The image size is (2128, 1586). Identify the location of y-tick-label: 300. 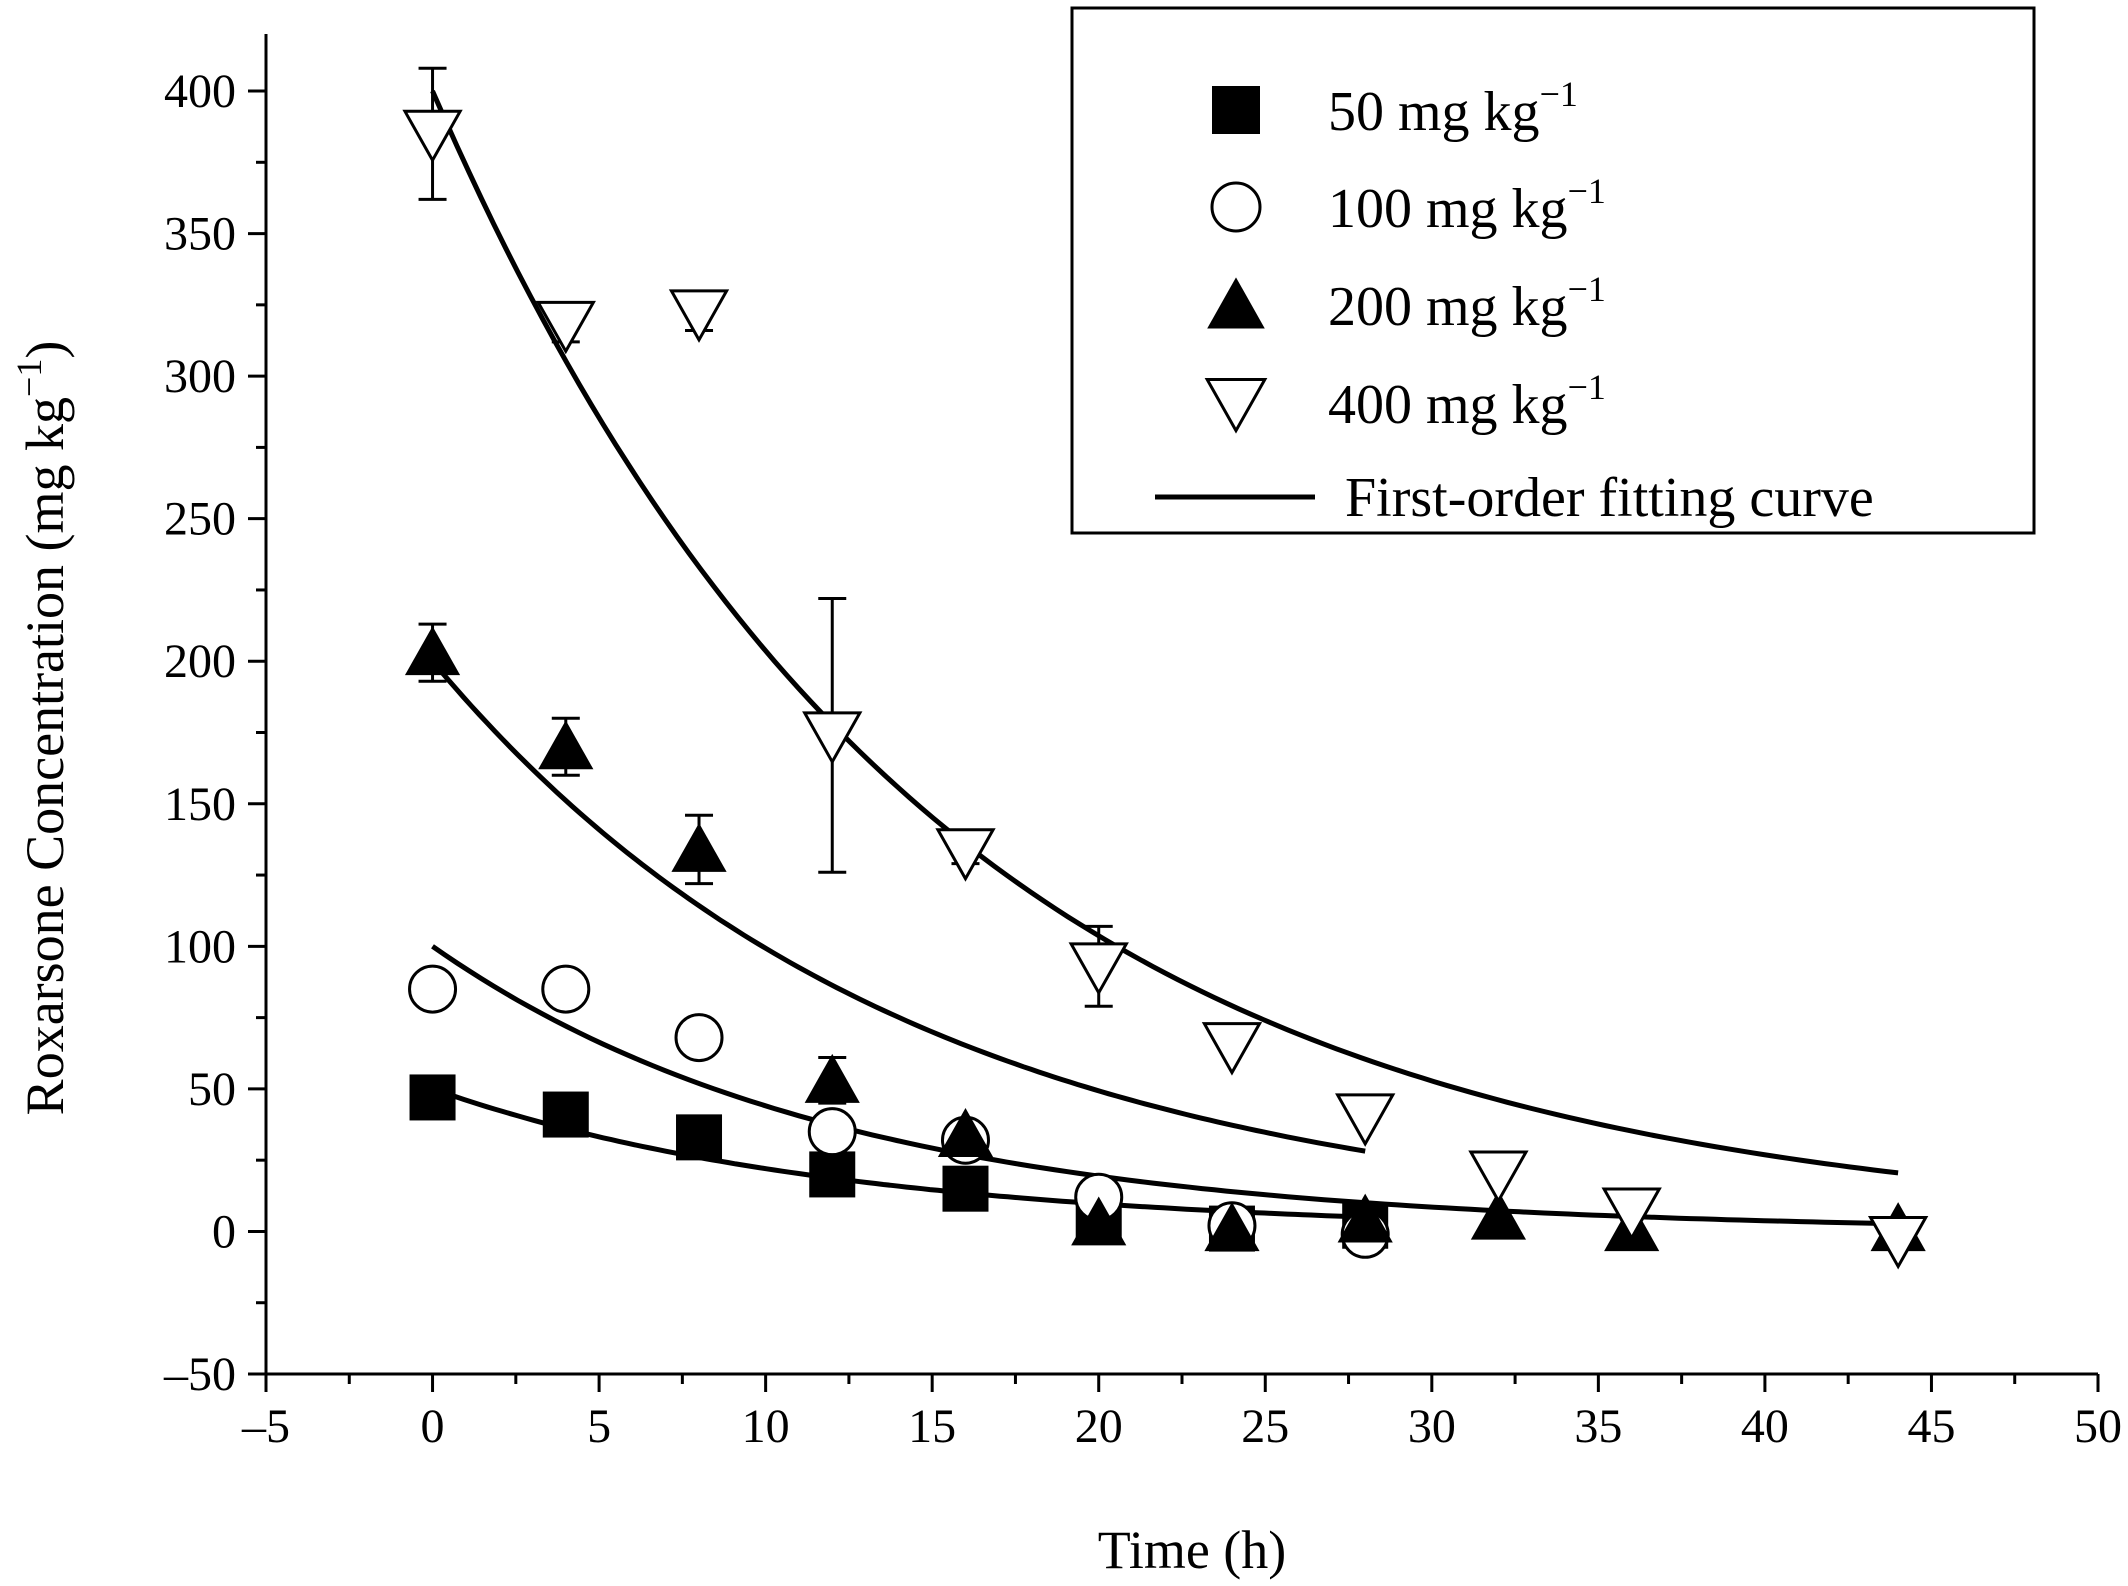
(200, 376).